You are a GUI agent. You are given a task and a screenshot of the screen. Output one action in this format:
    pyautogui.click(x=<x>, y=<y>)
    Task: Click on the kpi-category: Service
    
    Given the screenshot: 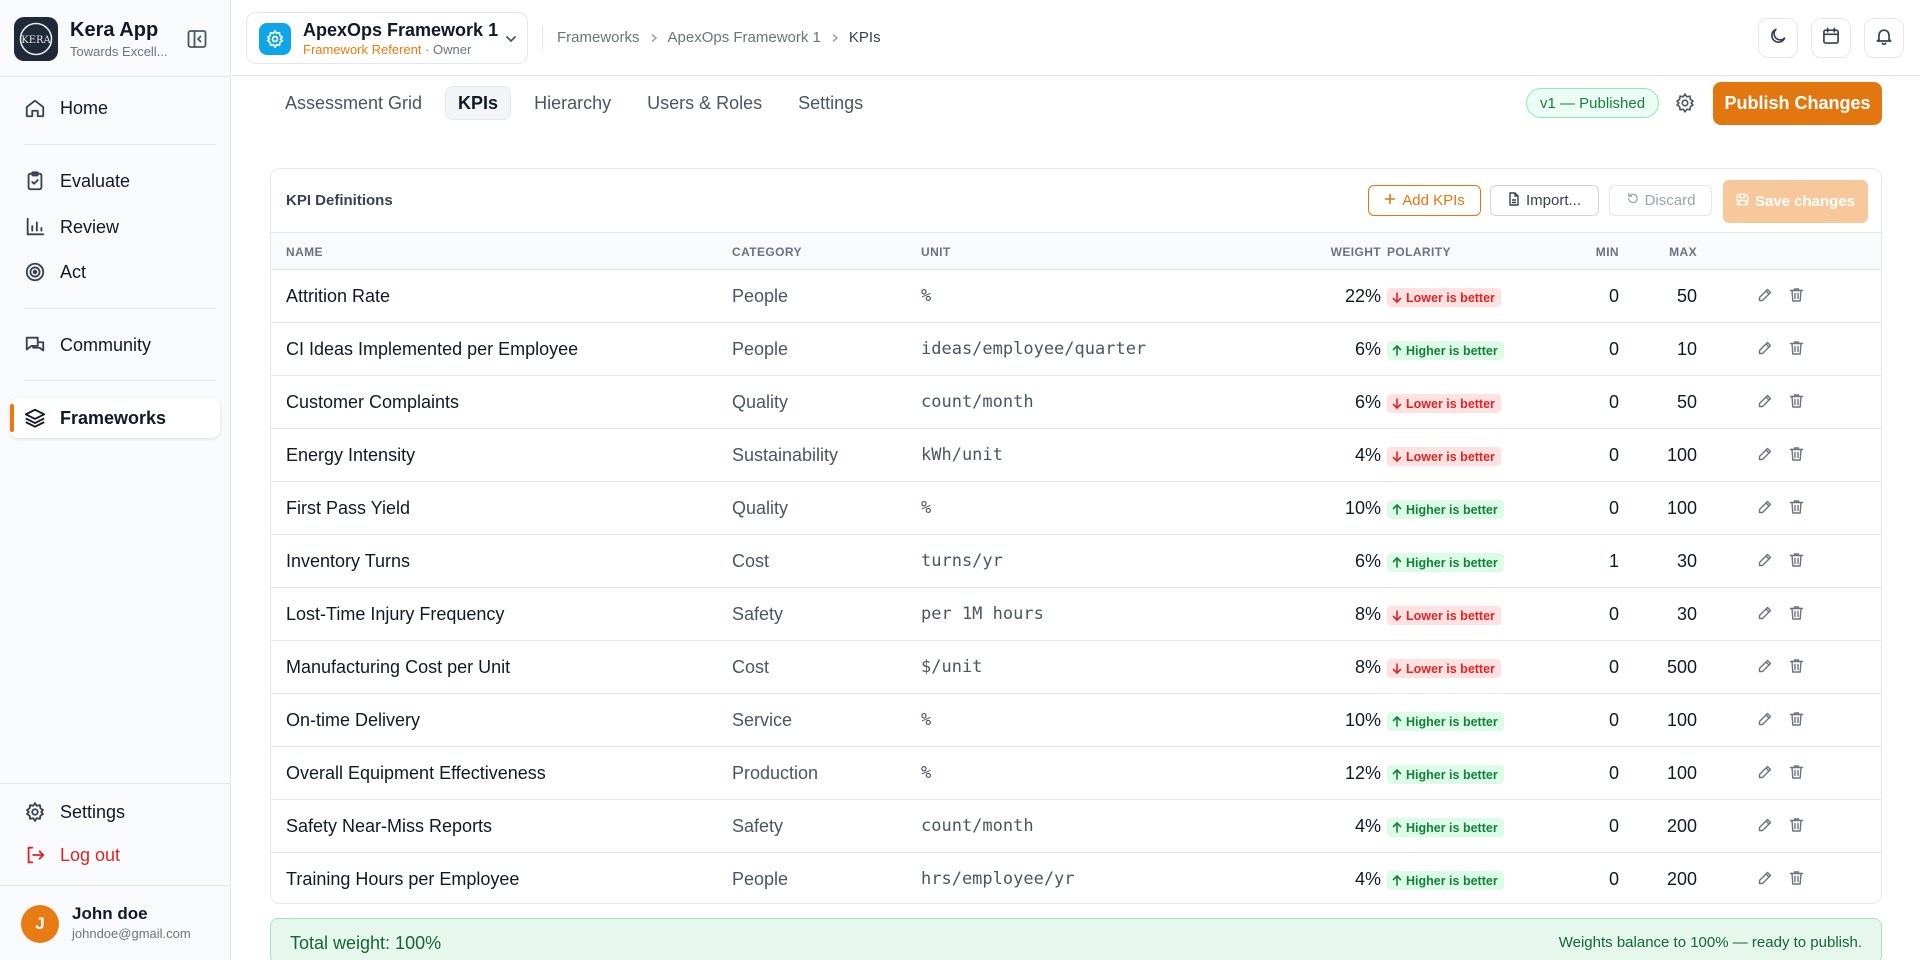 What is the action you would take?
    pyautogui.click(x=762, y=720)
    